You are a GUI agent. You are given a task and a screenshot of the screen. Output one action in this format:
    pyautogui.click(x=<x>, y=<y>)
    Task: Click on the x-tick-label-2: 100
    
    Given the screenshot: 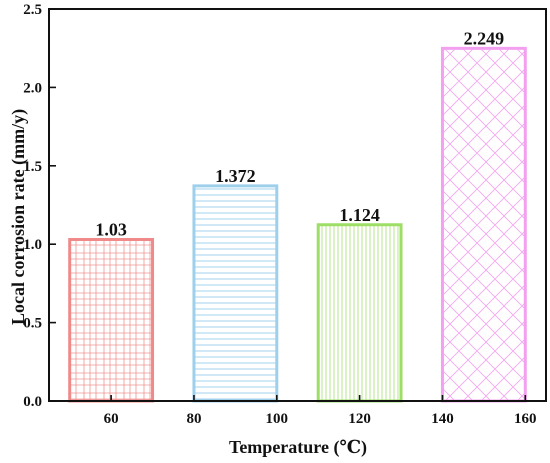 What is the action you would take?
    pyautogui.click(x=277, y=419)
    